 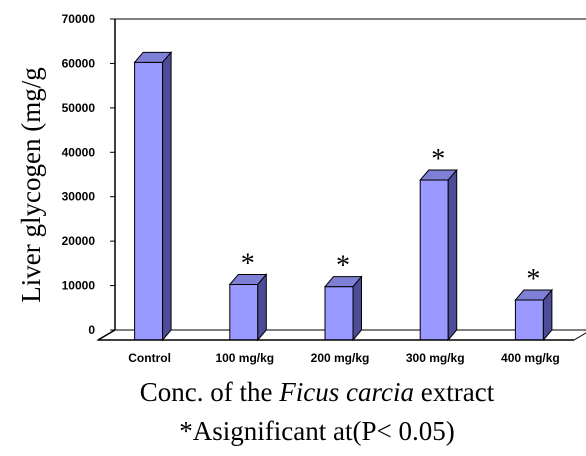 What do you see at coordinates (79, 19) in the screenshot?
I see `y-tick-label: 70000` at bounding box center [79, 19].